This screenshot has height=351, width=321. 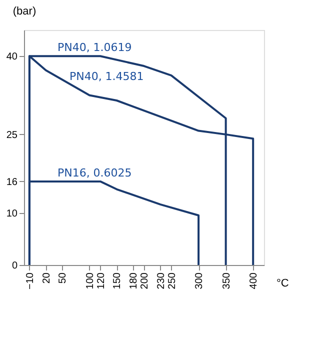 I want to click on y-axis-title: (bar), so click(x=24, y=12).